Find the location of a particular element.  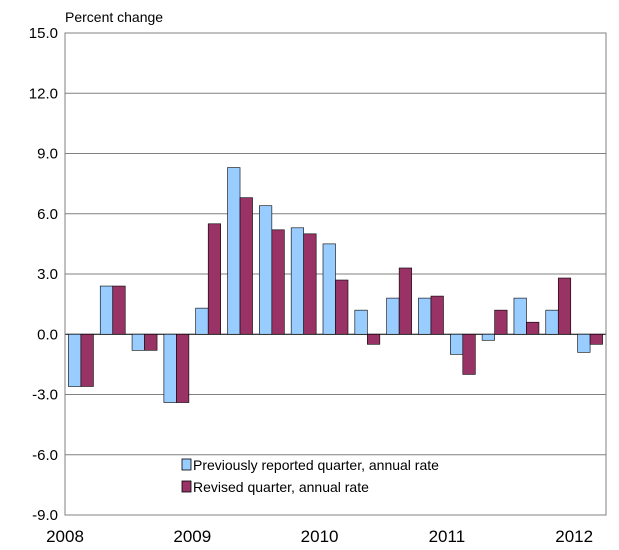

x-axis-tick-labels: 2008 2009 2010 2011 2012 is located at coordinates (319, 536).